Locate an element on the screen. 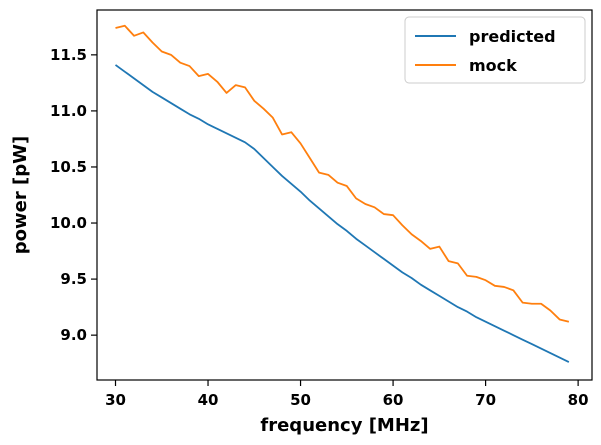 The width and height of the screenshot is (601, 445). y-tick-label: 9.0 is located at coordinates (73, 335).